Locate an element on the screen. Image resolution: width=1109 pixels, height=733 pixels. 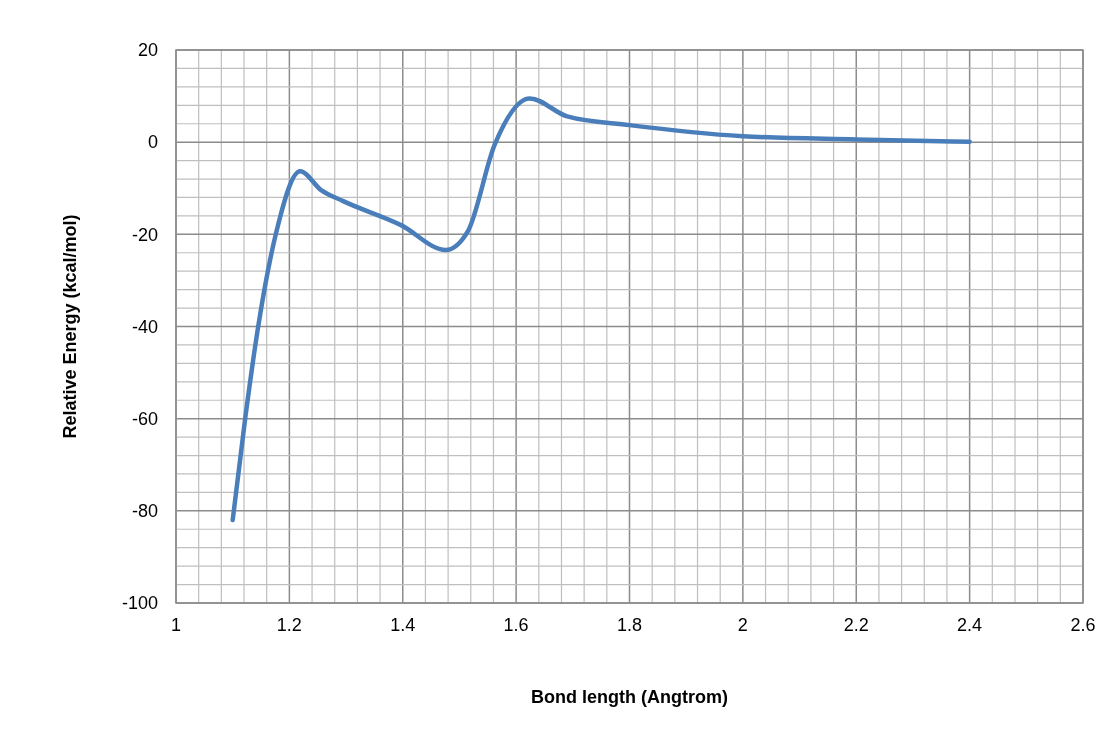
x-tick-label: 1.2 is located at coordinates (289, 625).